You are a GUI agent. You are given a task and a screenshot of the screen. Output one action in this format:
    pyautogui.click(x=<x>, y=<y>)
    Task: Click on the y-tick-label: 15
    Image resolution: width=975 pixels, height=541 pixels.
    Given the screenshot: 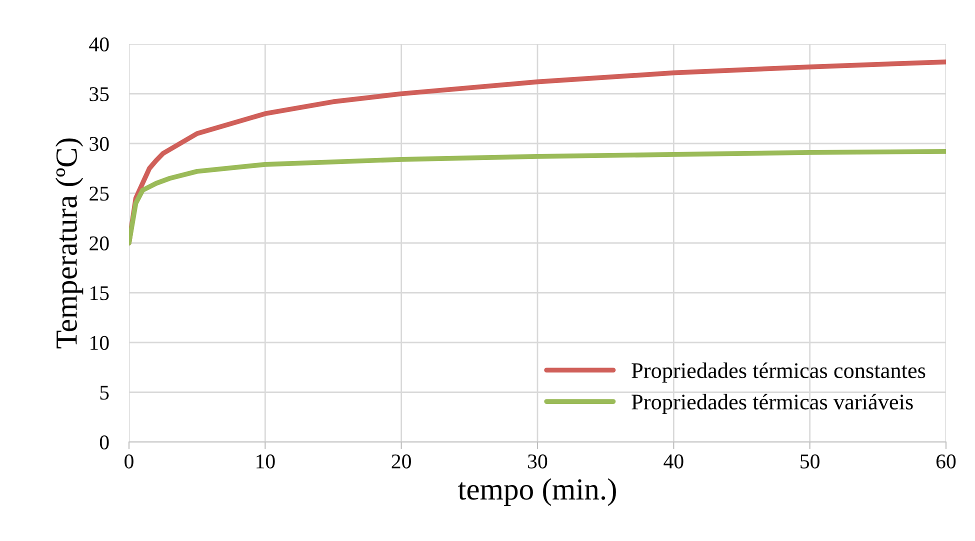 What is the action you would take?
    pyautogui.click(x=99, y=293)
    